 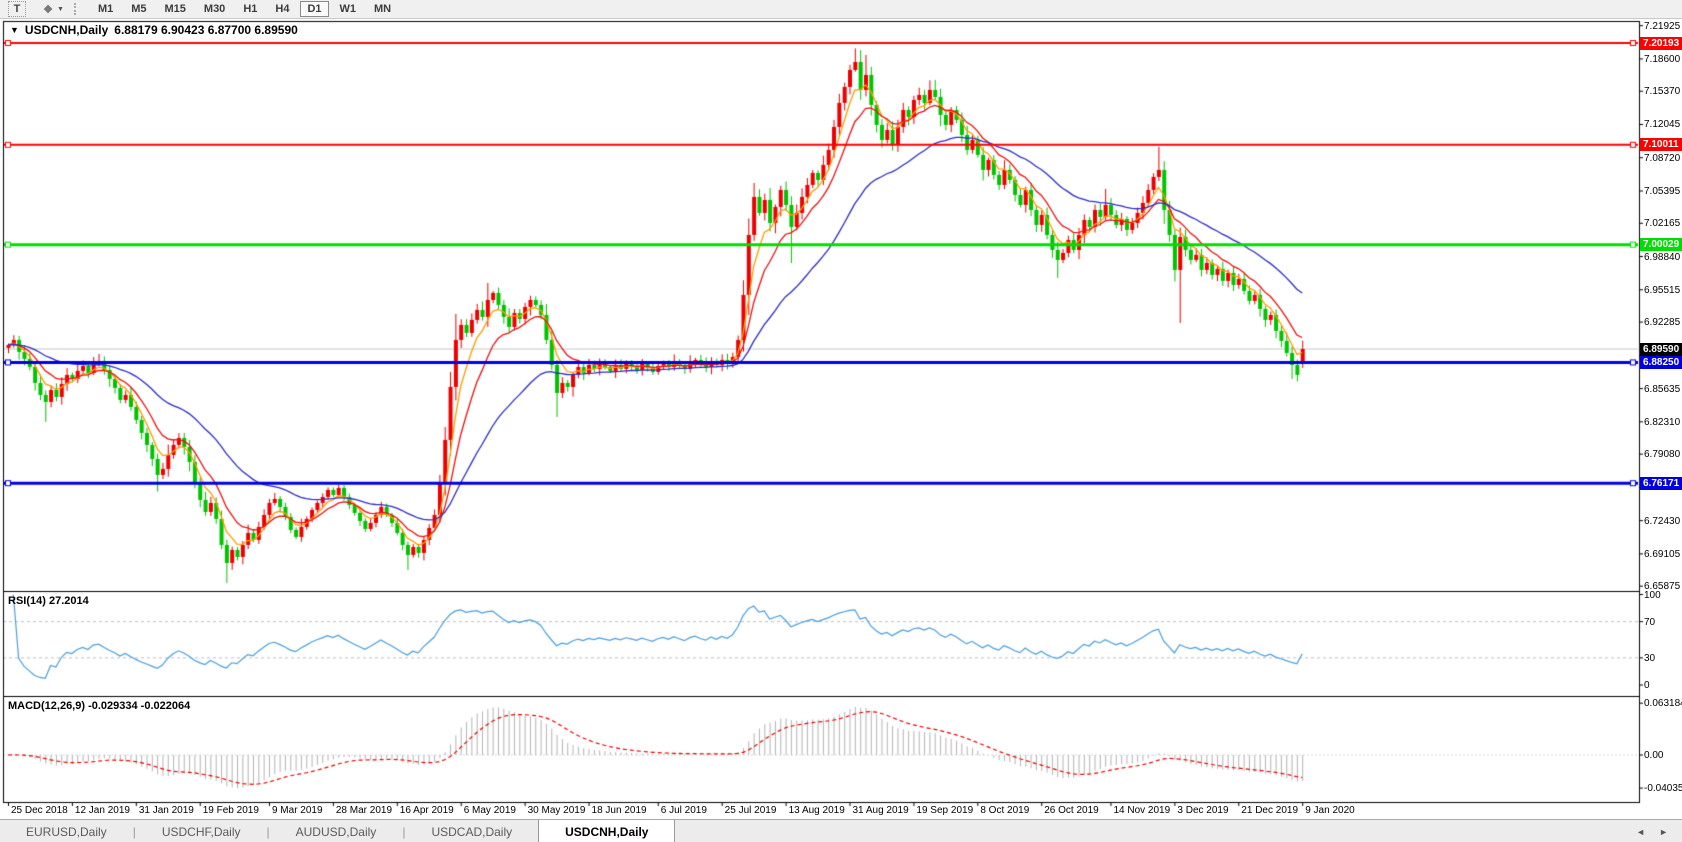 What do you see at coordinates (1650, 622) in the screenshot?
I see `rsi-level-label: 70` at bounding box center [1650, 622].